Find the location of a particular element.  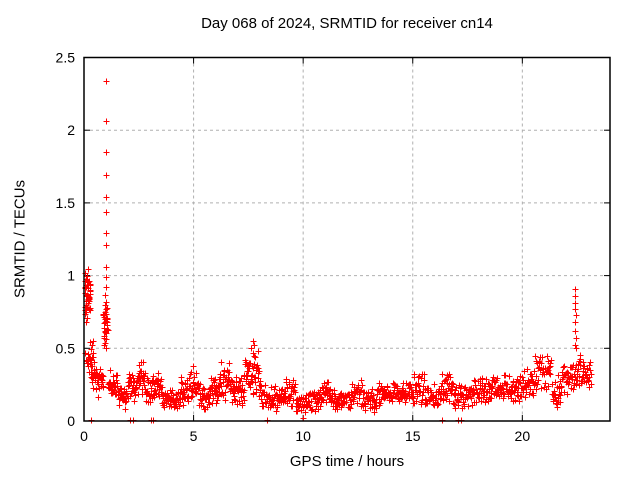

x-tick-label: 5 is located at coordinates (194, 436).